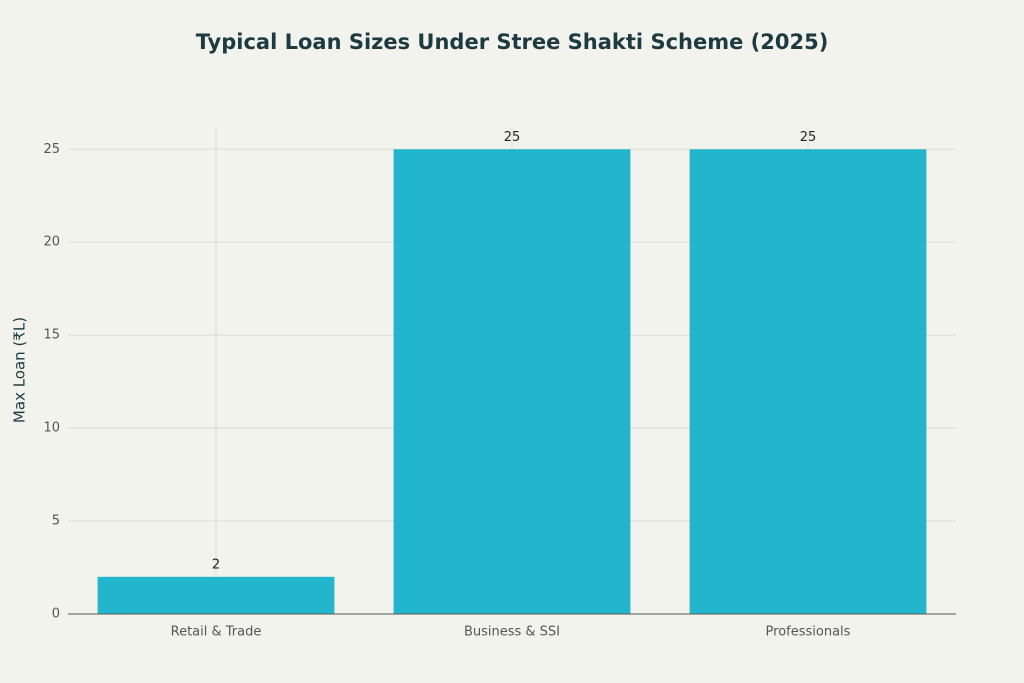 The width and height of the screenshot is (1024, 683). I want to click on y-tick-label: 10, so click(51, 428).